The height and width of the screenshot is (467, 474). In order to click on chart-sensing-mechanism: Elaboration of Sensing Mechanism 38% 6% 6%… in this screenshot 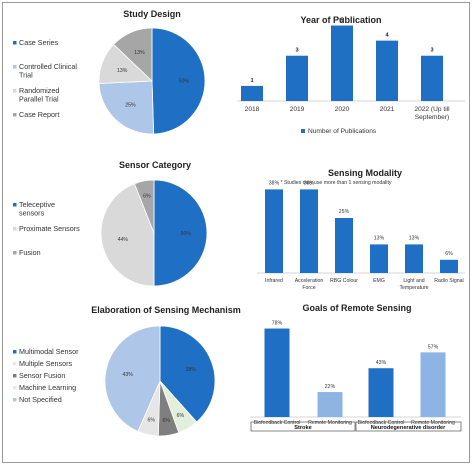, I will do `click(127, 371)`.